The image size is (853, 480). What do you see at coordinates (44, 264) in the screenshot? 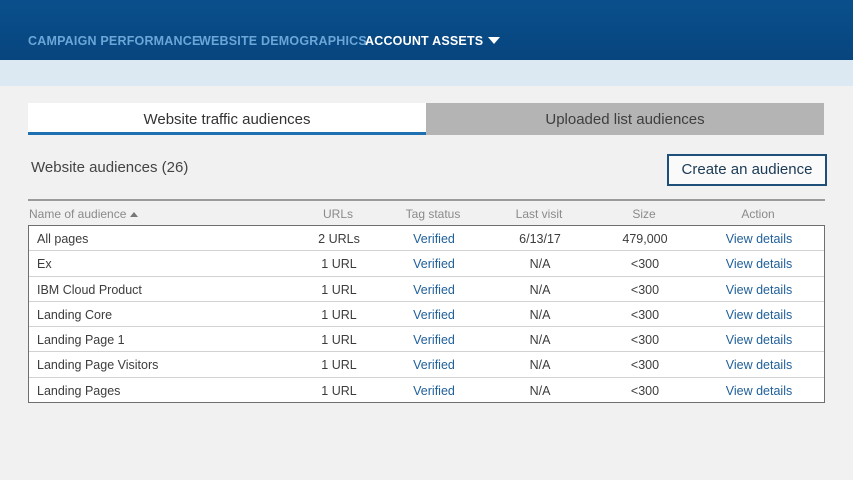
I see `cell-audience-name: Ex` at bounding box center [44, 264].